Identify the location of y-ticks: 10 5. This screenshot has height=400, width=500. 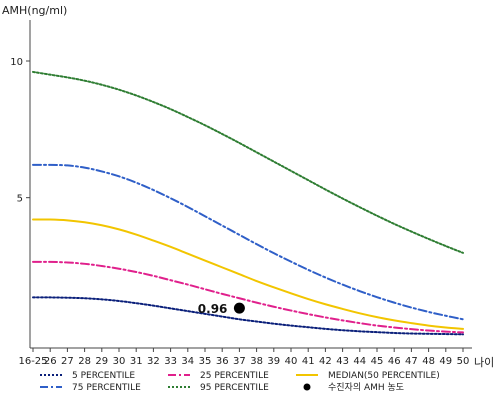
(20, 131).